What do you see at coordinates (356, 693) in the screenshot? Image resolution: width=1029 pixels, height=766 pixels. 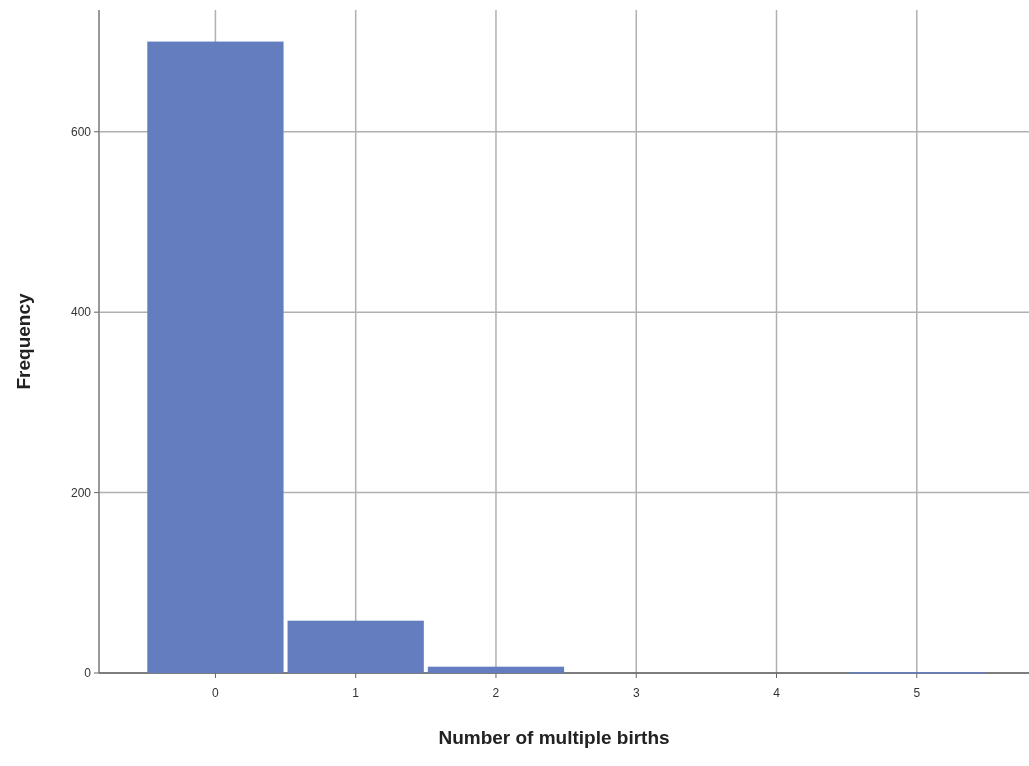 I see `x-tick-label: 1` at bounding box center [356, 693].